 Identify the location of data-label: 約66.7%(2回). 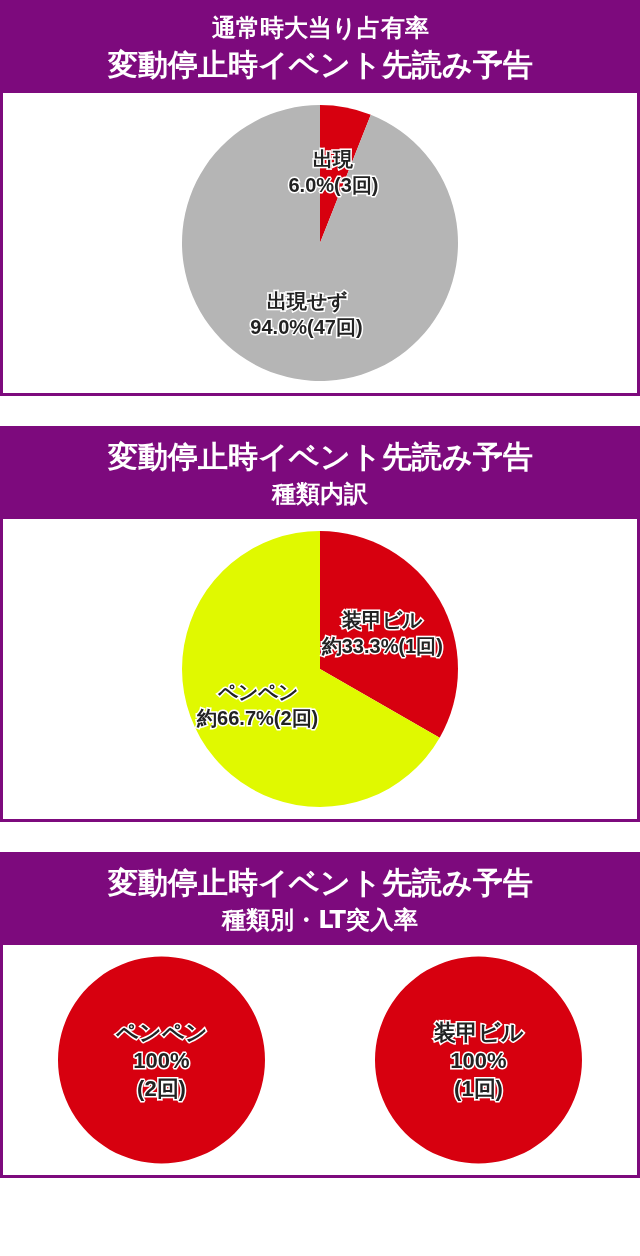
(257, 718).